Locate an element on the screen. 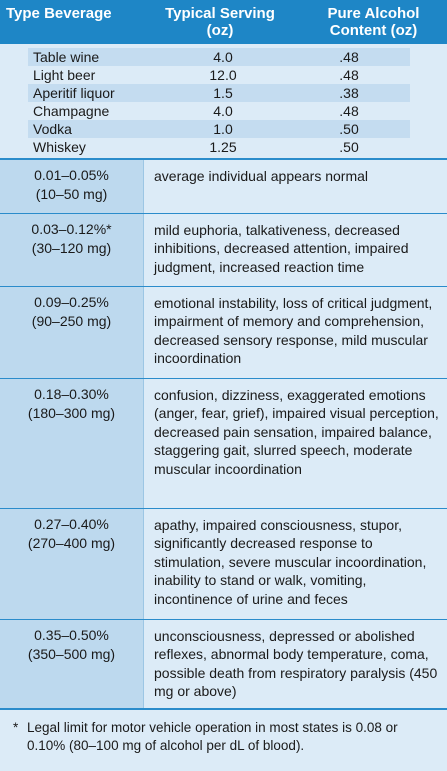 This screenshot has height=771, width=447. header-pure-alcohol: Pure Alcohol Content (oz) is located at coordinates (373, 22).